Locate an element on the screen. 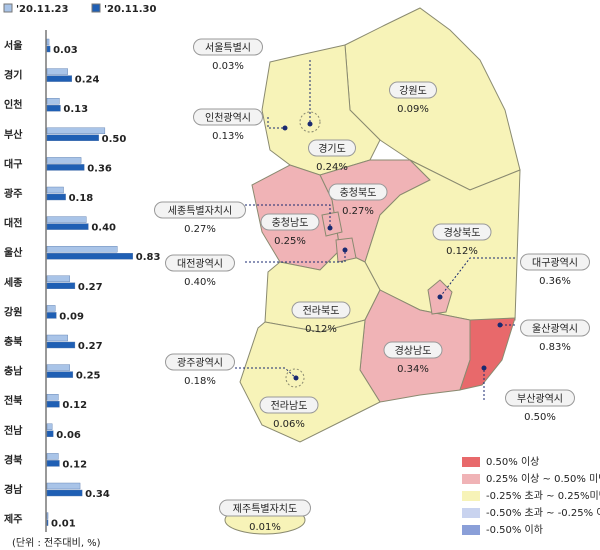  category-label: 경남 is located at coordinates (13, 489).